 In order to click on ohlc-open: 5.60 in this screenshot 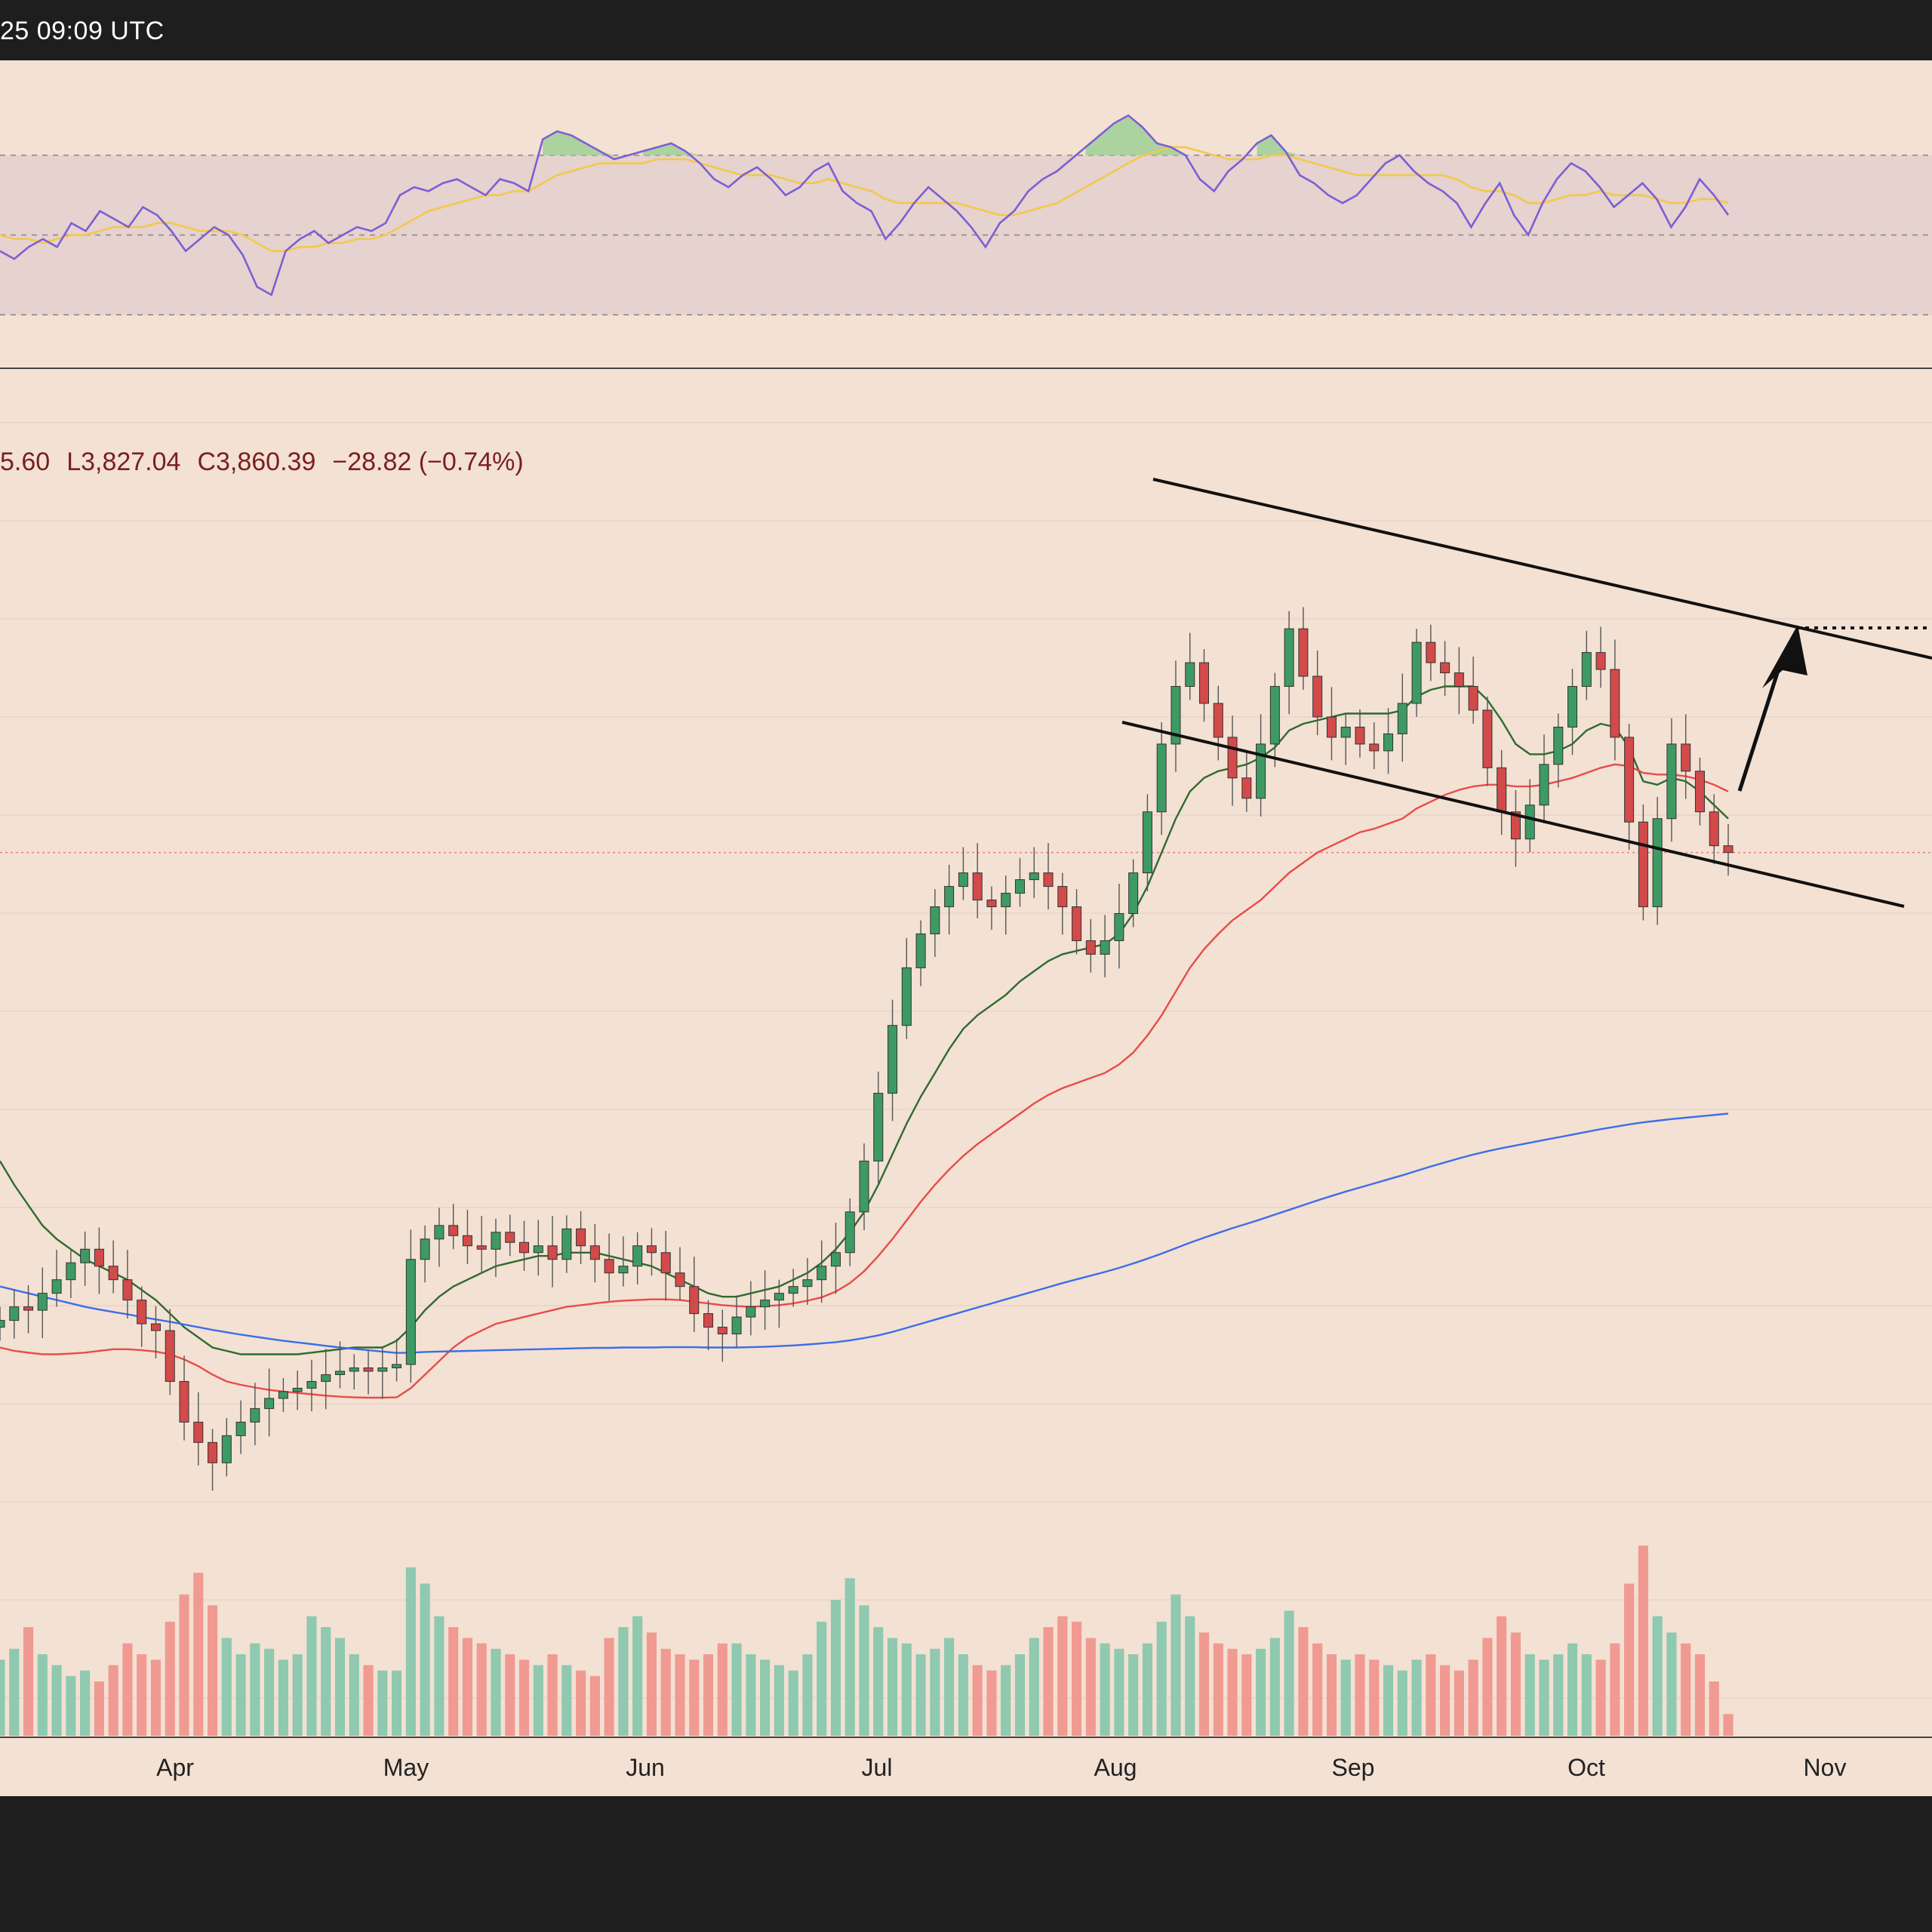, I will do `click(25, 462)`.